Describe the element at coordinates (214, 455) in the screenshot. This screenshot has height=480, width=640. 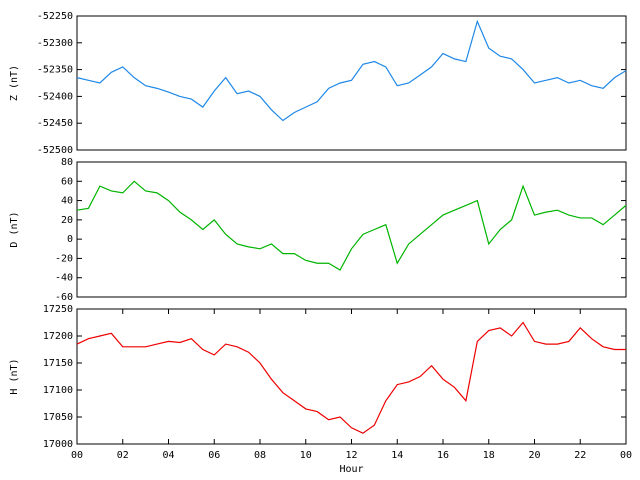
I see `x-tick-label: 06` at that location.